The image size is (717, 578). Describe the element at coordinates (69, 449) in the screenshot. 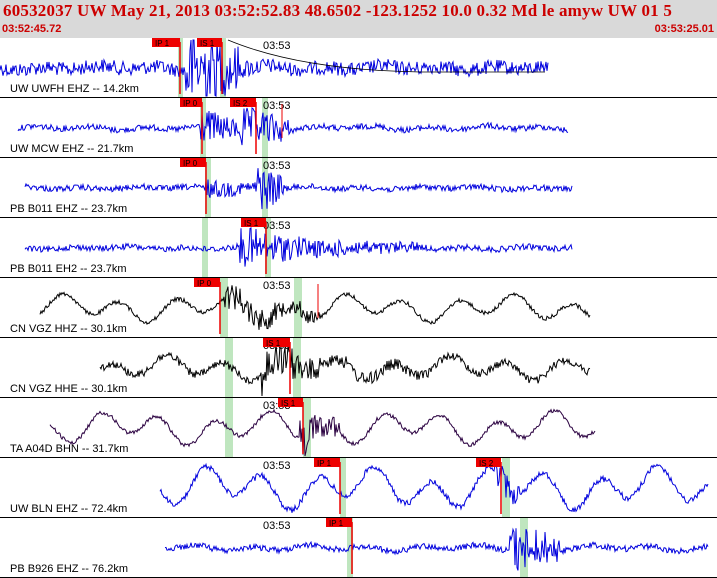

I see `trace-label: TA A04D BHN -- 31.7km` at that location.